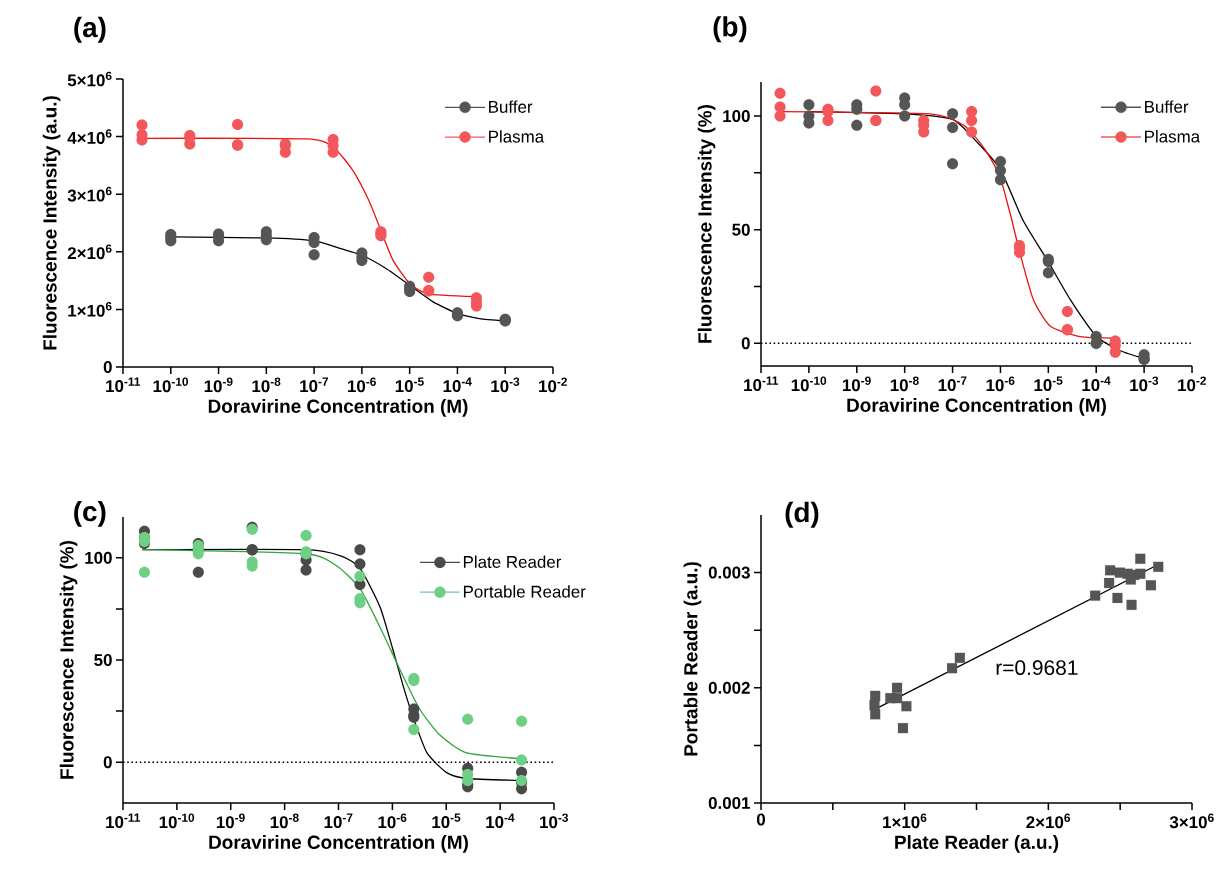  I want to click on x-axis-title: Plate Reader (a.u.), so click(977, 844).